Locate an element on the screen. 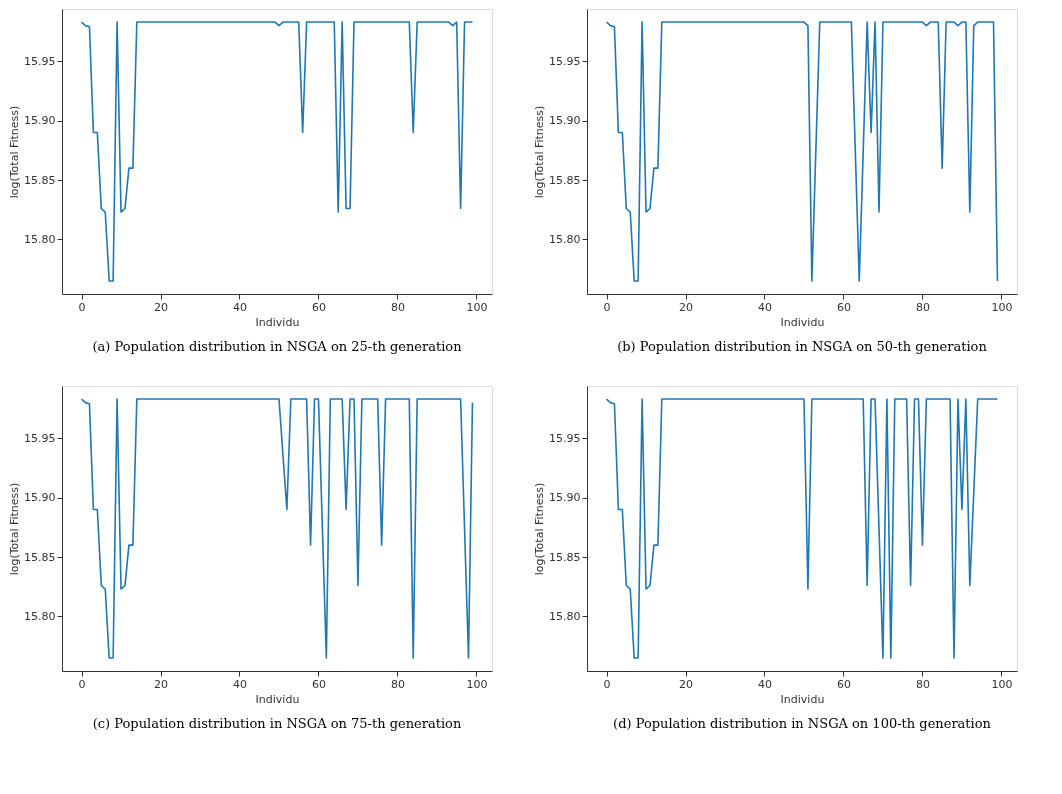  text: (c) Population distribution in NSGA on 75-th generation is located at coordinates (277, 723).